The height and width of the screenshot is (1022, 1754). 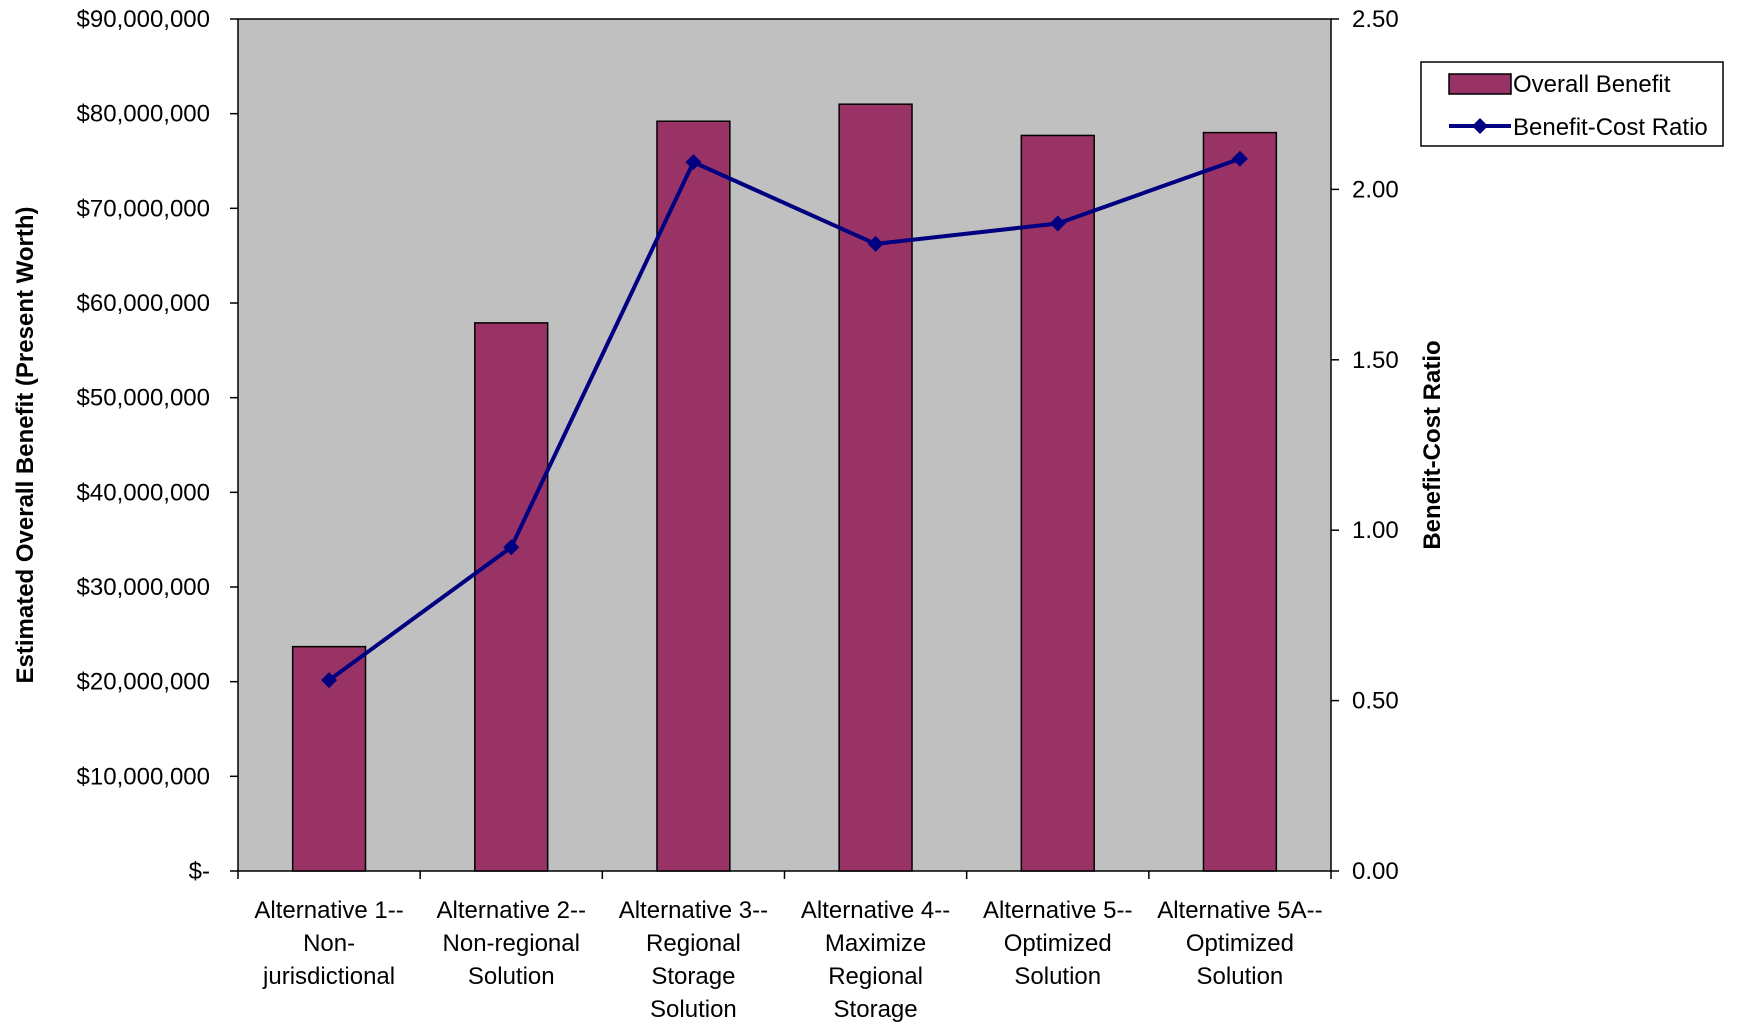 I want to click on right-axis-tick-label-5: 2.50, so click(x=1375, y=19).